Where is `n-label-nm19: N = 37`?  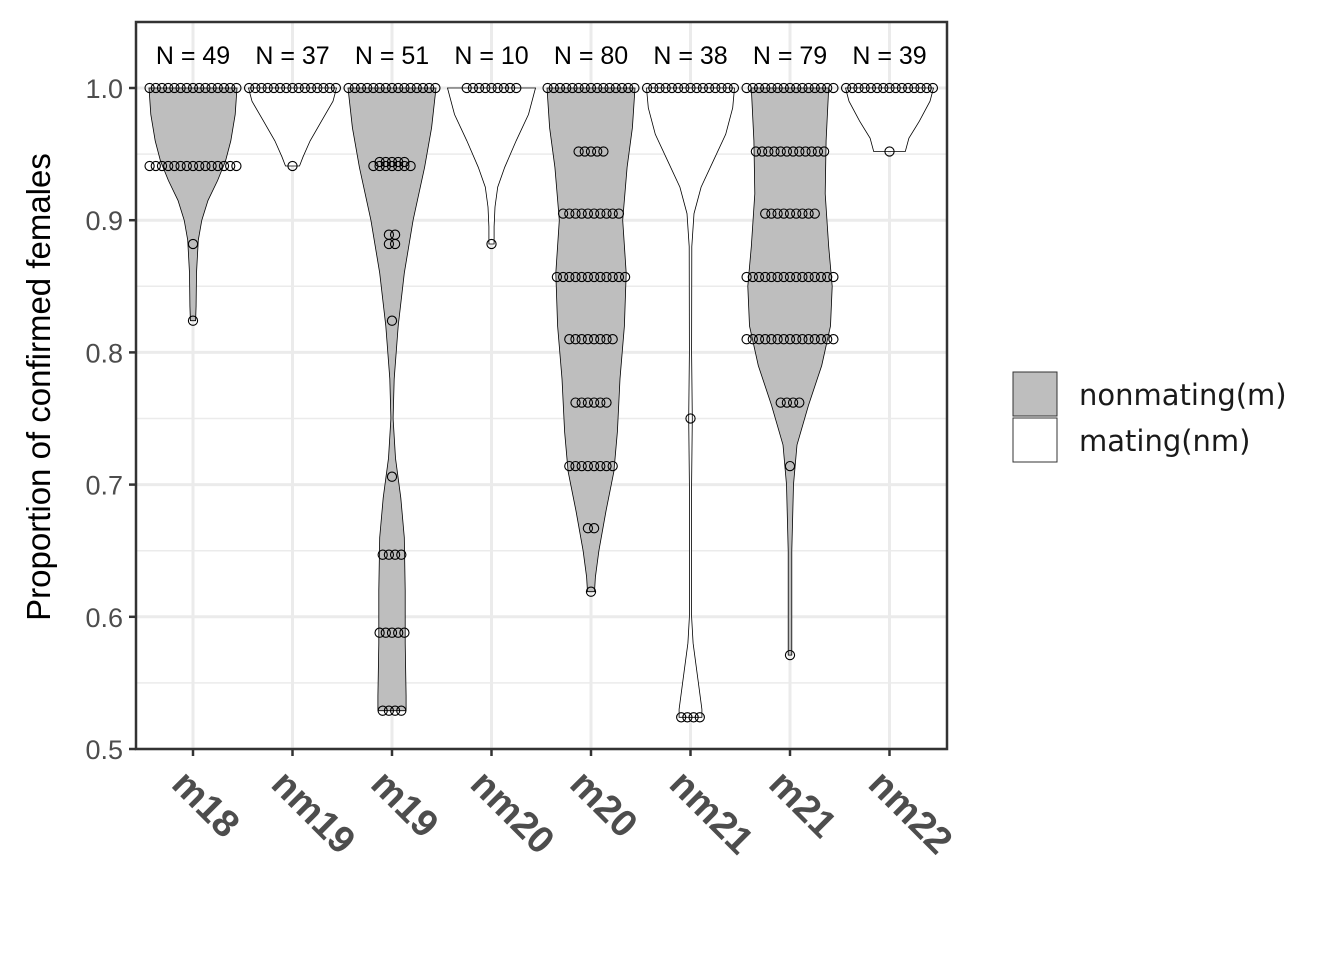
n-label-nm19: N = 37 is located at coordinates (292, 56).